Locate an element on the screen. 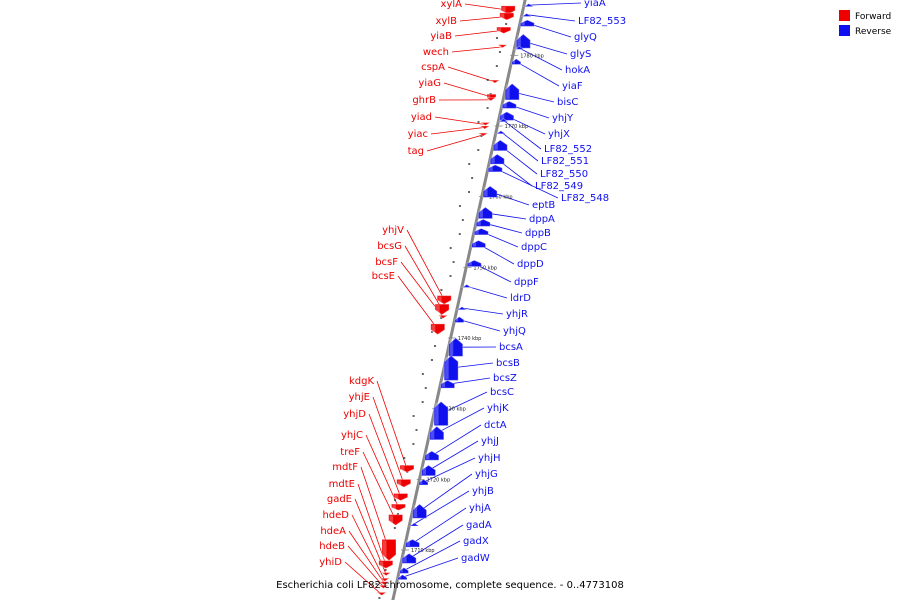  gene-label-reverse: yhjG is located at coordinates (486, 474).